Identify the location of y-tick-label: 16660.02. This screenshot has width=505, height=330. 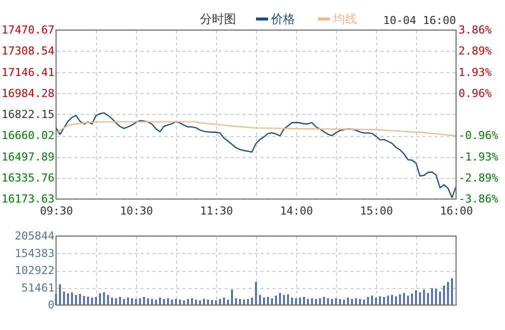
(28, 135).